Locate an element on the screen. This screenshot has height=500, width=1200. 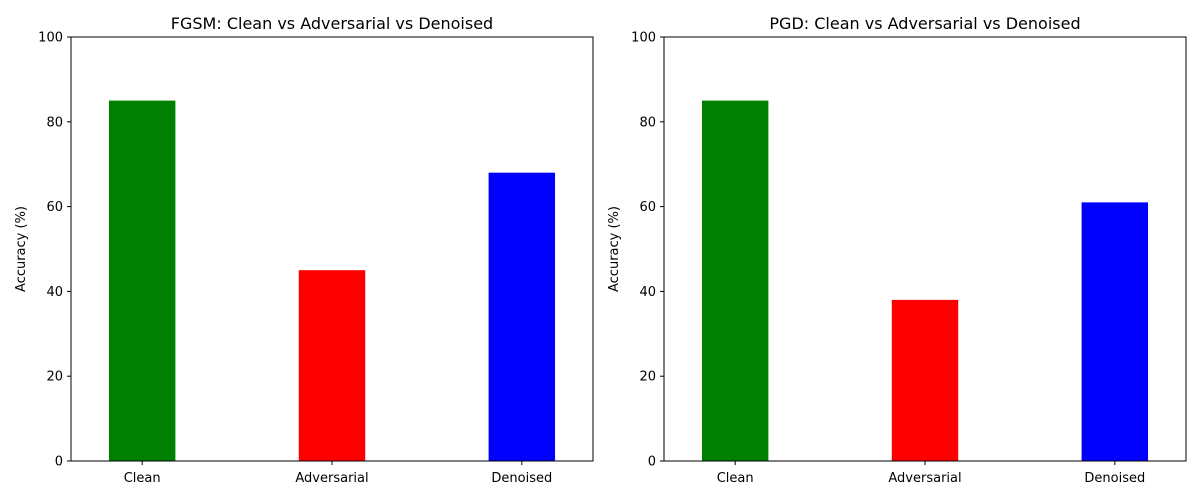
chart-title: PGD: Clean vs Adversarial vs Denoised is located at coordinates (924, 23).